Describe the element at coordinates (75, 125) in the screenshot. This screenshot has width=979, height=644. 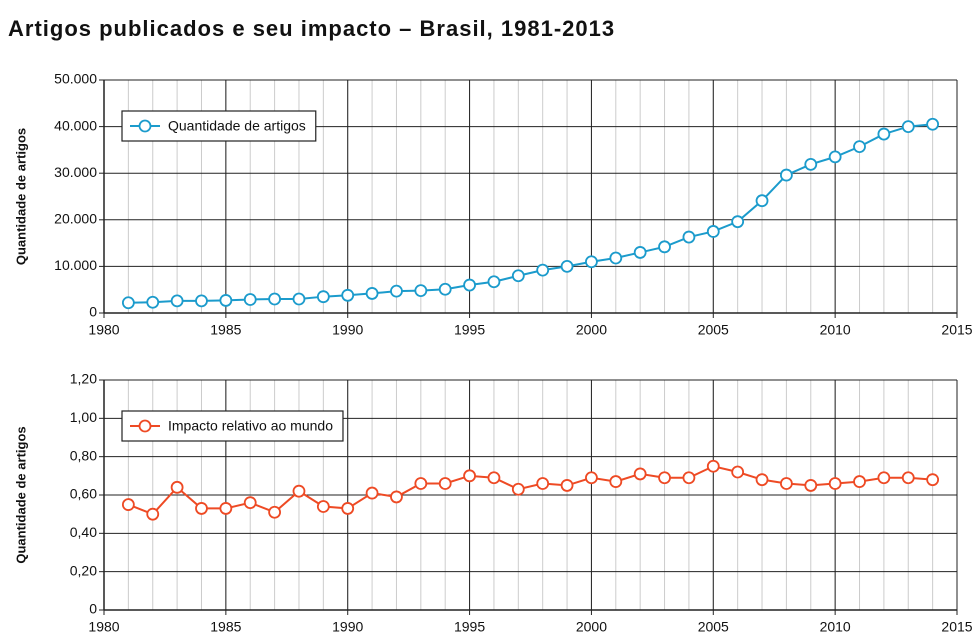
I see `y-tick-label: 40.000` at that location.